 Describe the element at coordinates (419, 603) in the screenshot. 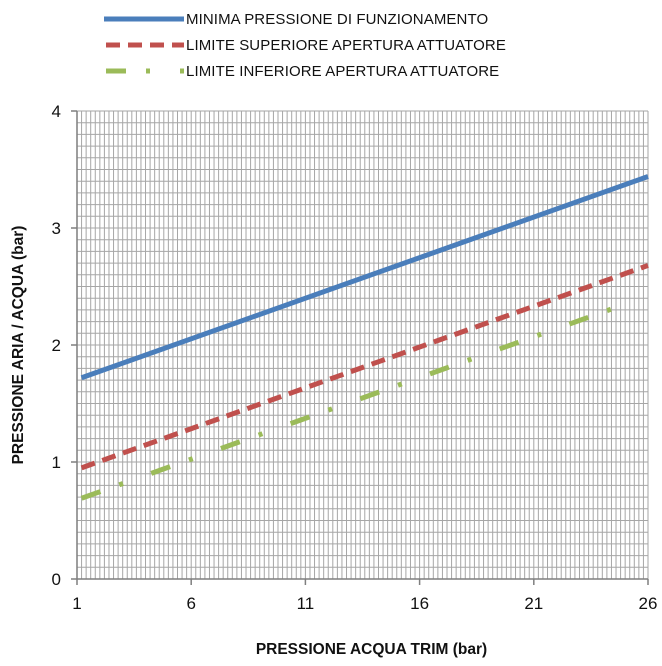

I see `x-tick-label: 16` at that location.